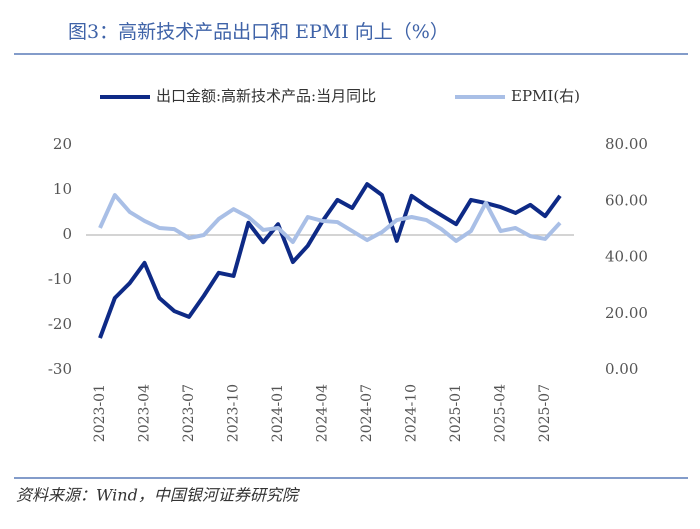 Image resolution: width=700 pixels, height=529 pixels. I want to click on x-tick-label: 2023-01, so click(100, 413).